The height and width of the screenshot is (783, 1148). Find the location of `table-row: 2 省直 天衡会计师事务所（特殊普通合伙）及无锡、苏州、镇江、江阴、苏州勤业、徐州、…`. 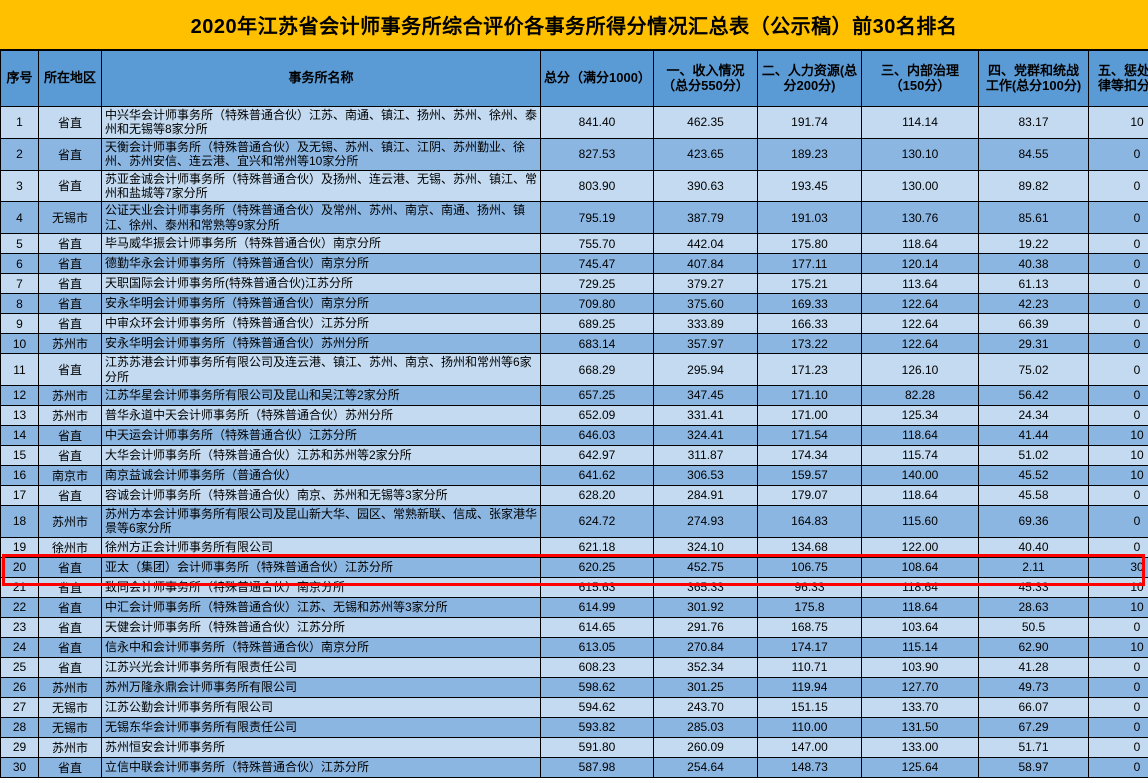

table-row: 2 省直 天衡会计师事务所（特殊普通合伙）及无锡、苏州、镇江、江阴、苏州勤业、徐州、… is located at coordinates (574, 154).